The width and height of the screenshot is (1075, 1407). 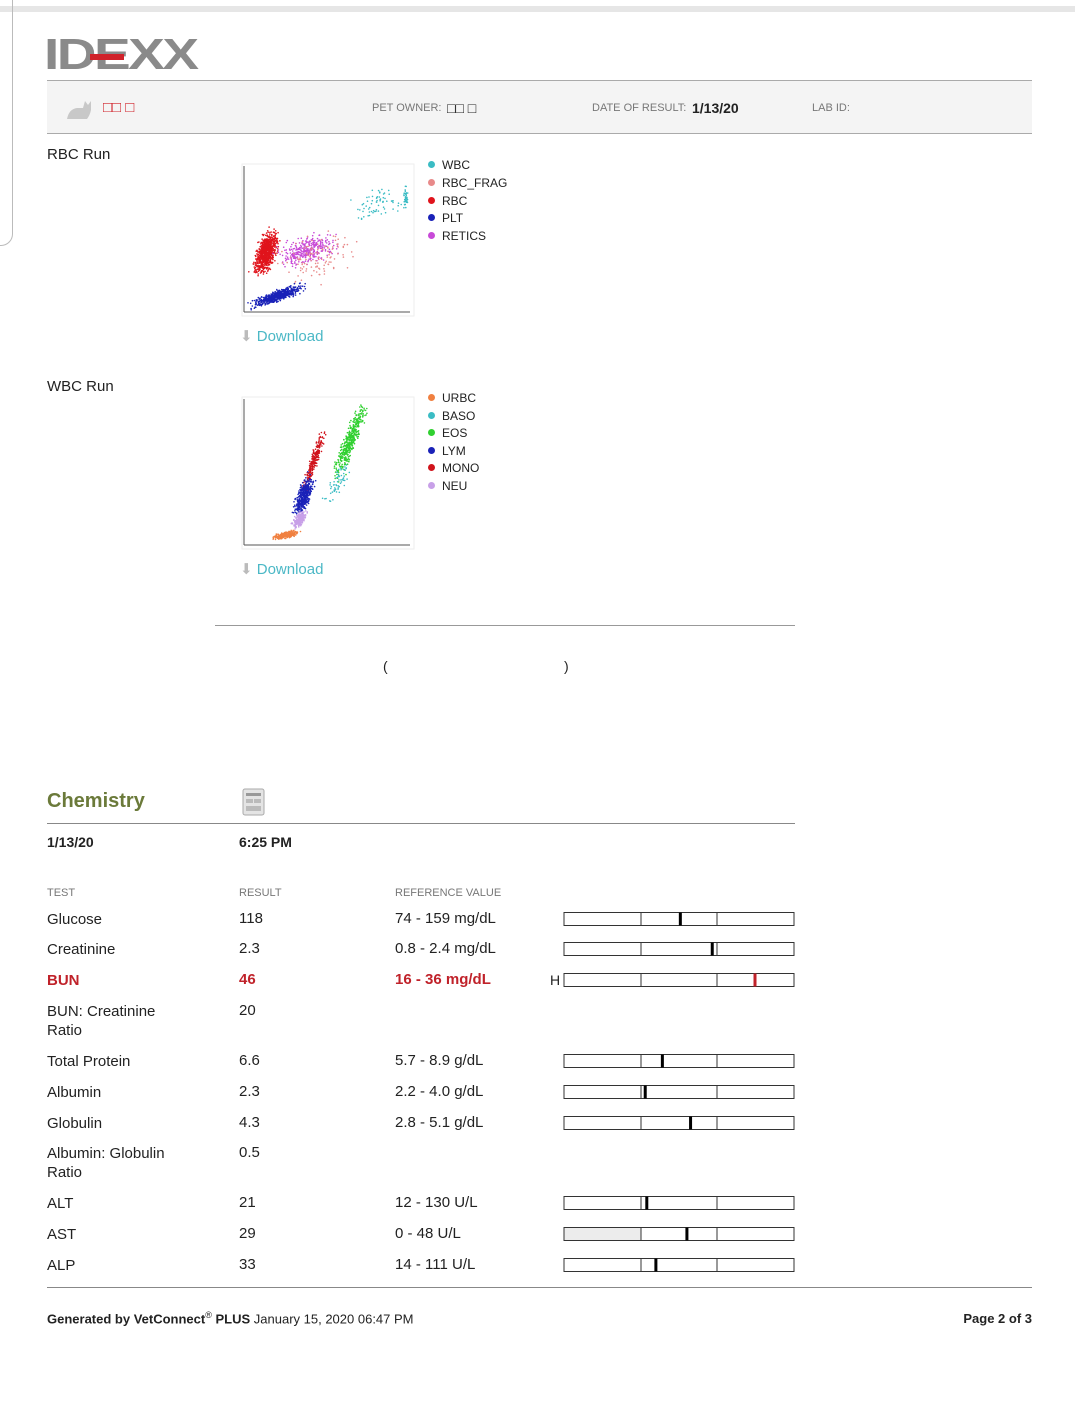 What do you see at coordinates (459, 415) in the screenshot?
I see `legend-label: BASO` at bounding box center [459, 415].